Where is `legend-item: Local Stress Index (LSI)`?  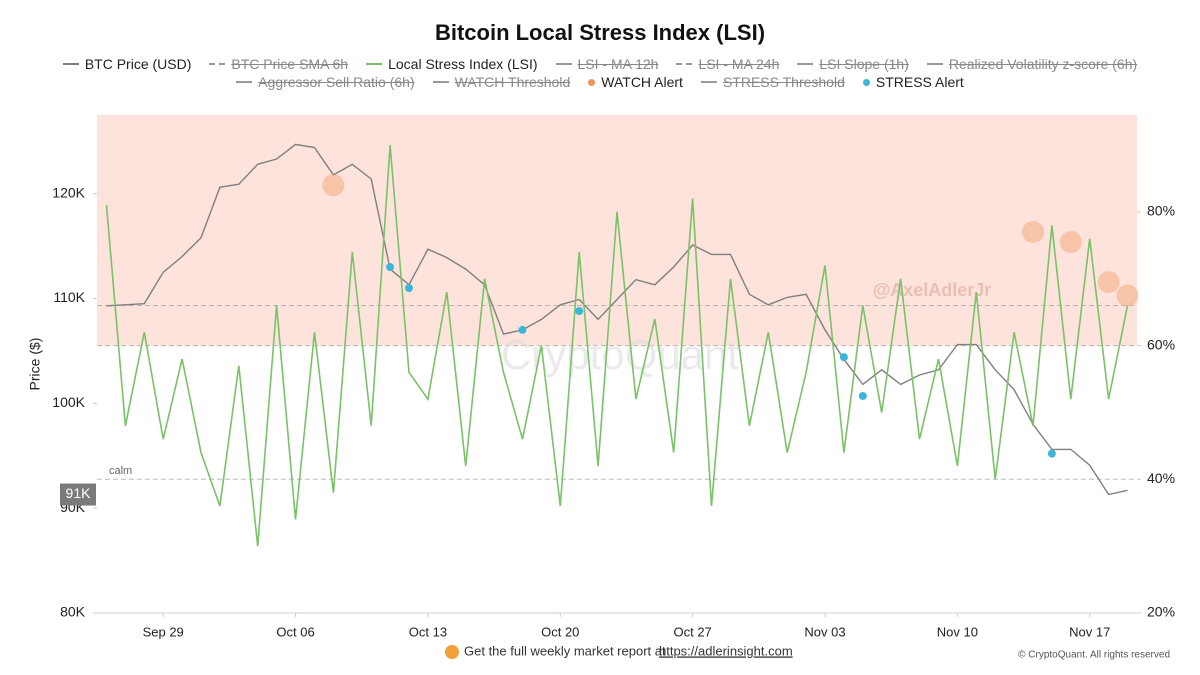
legend-item: Local Stress Index (LSI) is located at coordinates (452, 64).